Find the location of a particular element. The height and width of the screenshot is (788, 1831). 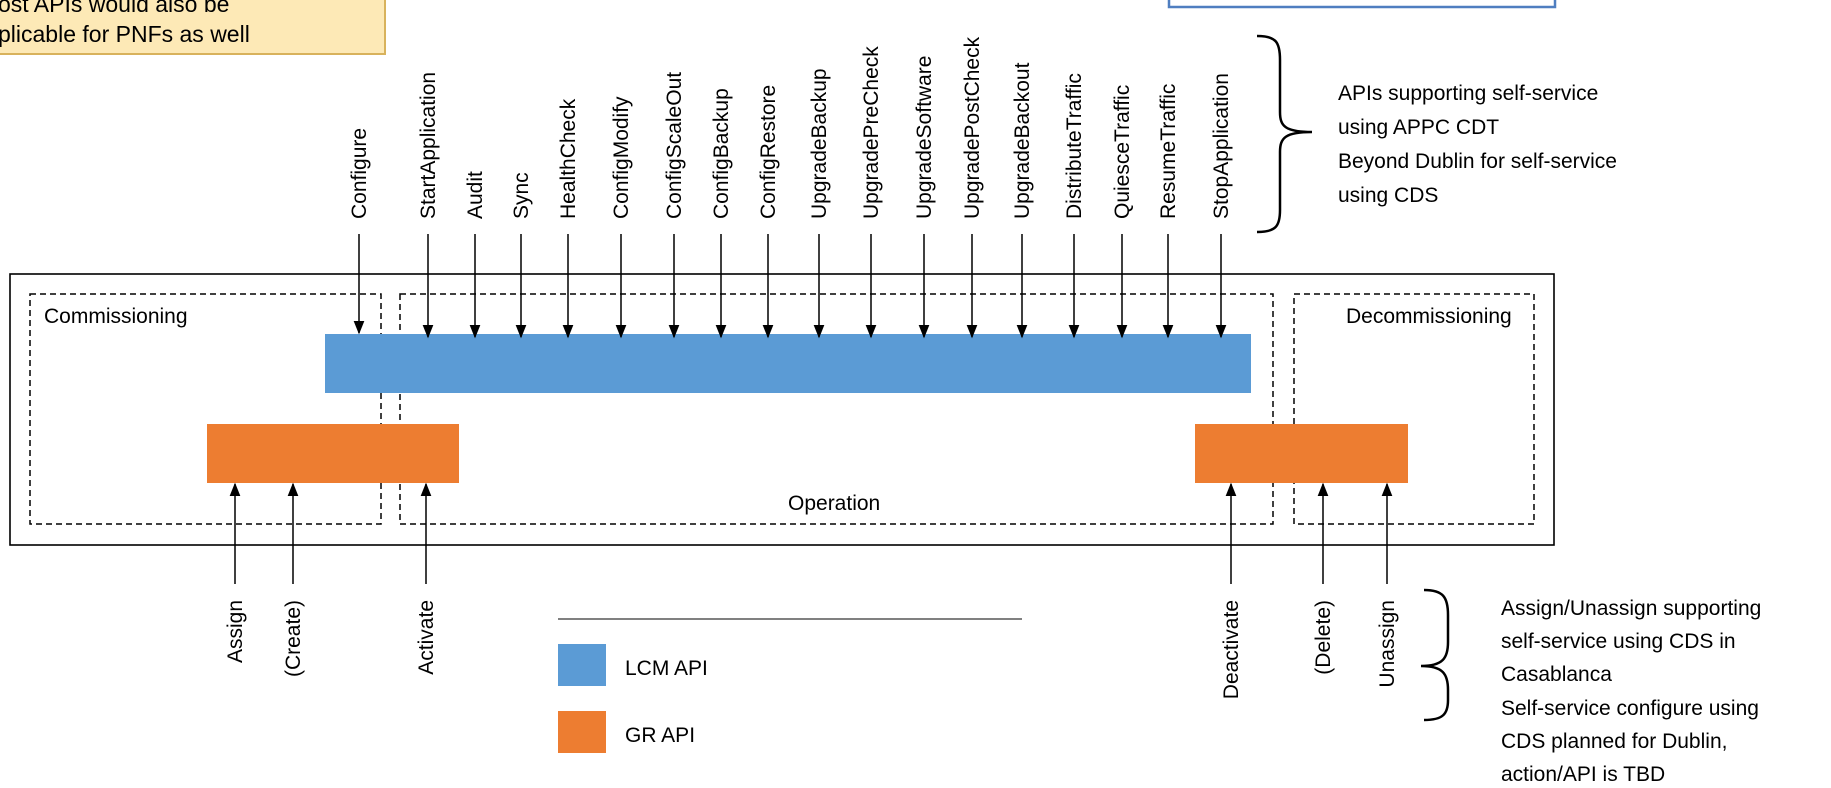

top-api-label-upgradepostcheck: UpgradePostCheck is located at coordinates (972, 127).